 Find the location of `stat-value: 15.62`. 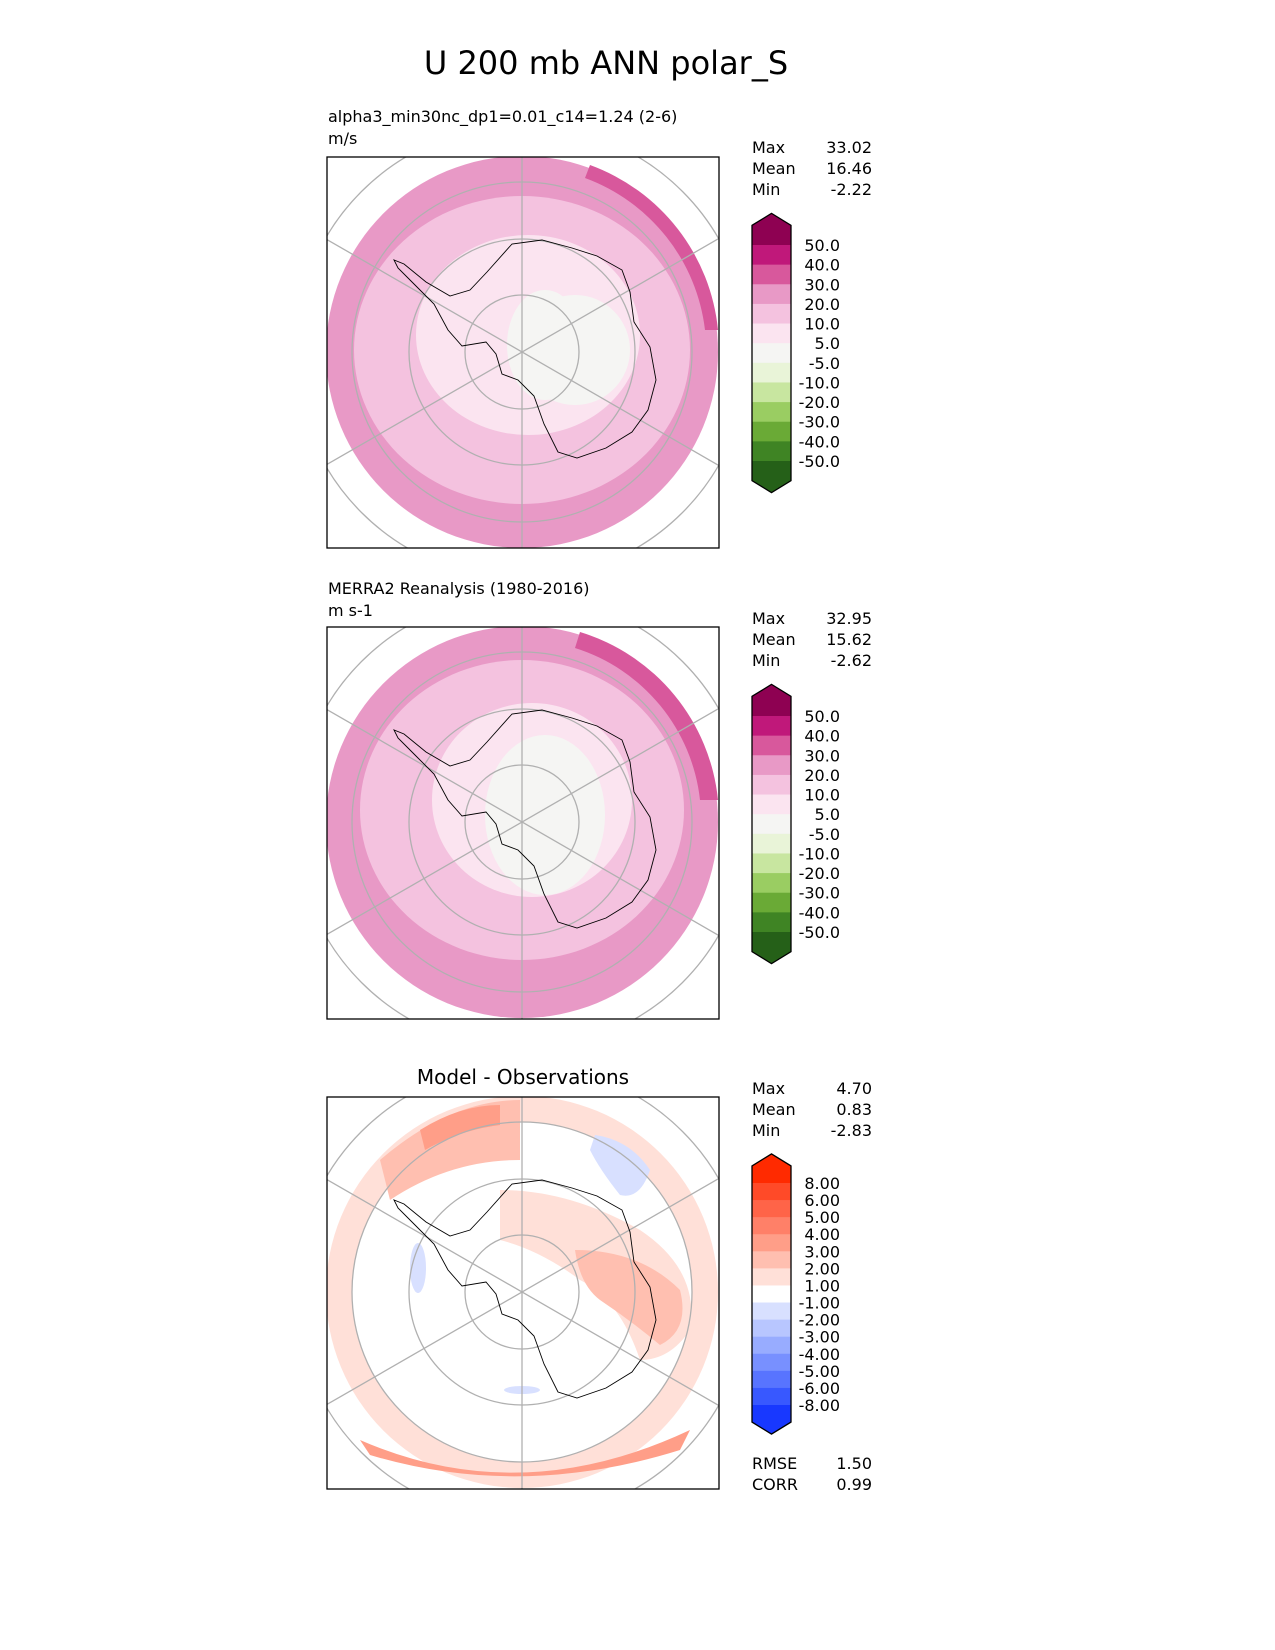

stat-value: 15.62 is located at coordinates (849, 639).